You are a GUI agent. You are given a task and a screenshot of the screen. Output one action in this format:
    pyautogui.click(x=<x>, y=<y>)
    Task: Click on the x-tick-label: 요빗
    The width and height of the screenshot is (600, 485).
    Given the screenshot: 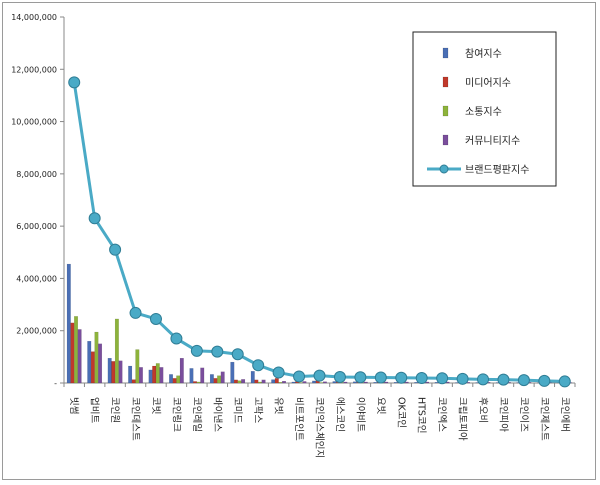 What is the action you would take?
    pyautogui.click(x=380, y=405)
    